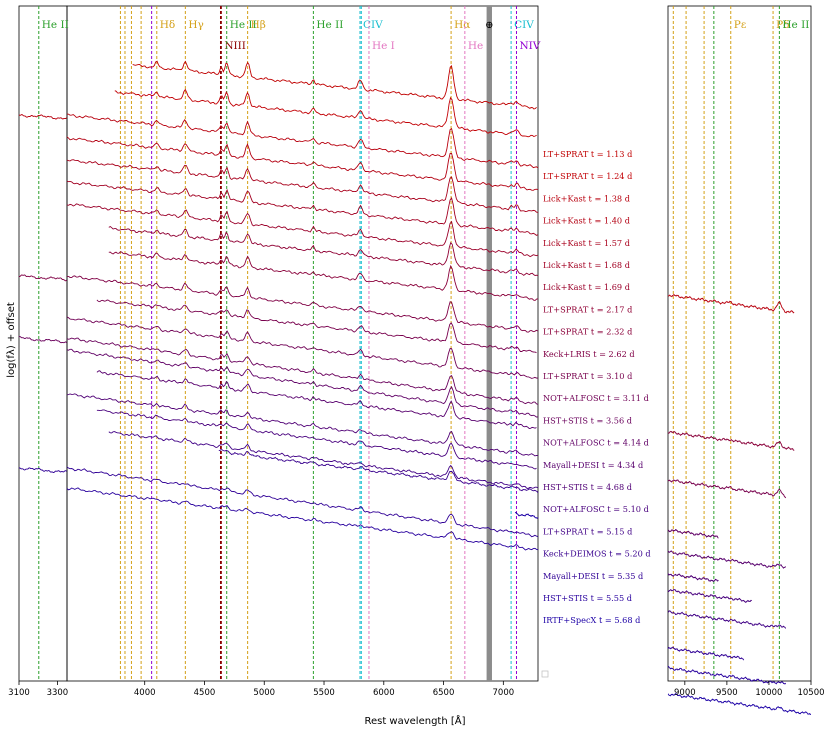  I want to click on x-tick-label-9000: 9000, so click(685, 693).